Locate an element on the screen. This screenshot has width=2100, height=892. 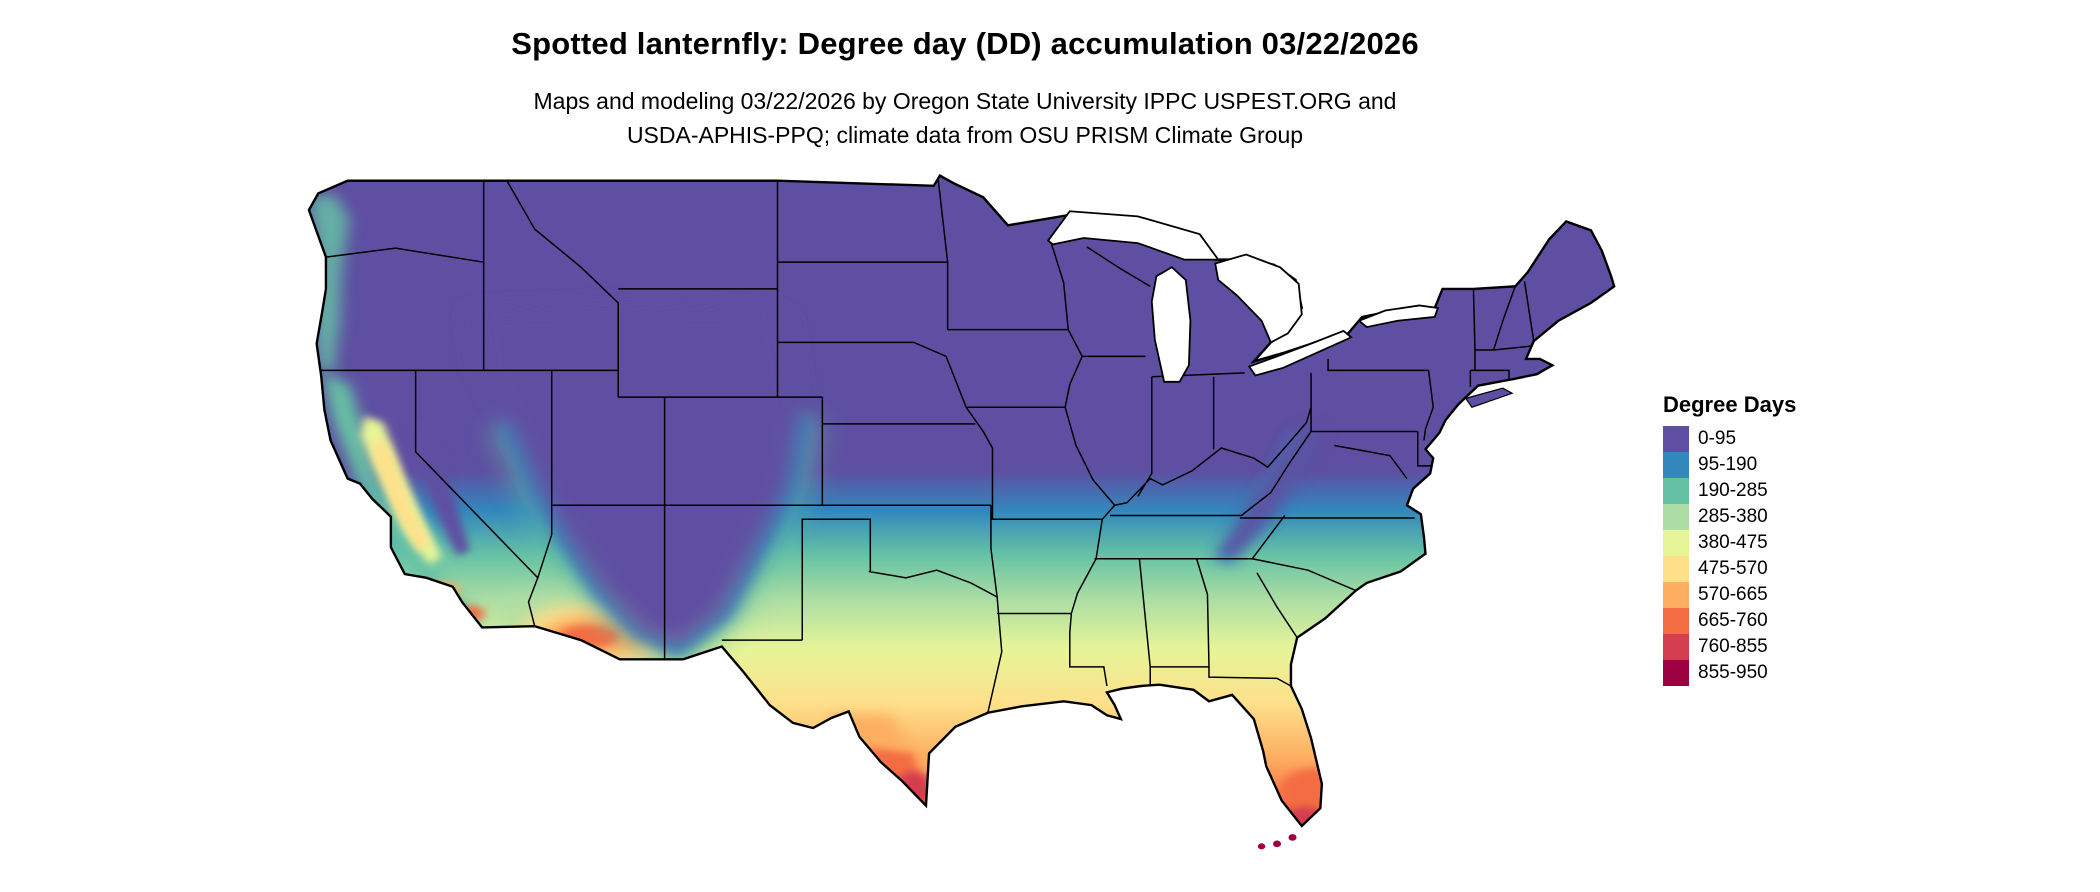
legend-label: 0-95 is located at coordinates (1717, 438).